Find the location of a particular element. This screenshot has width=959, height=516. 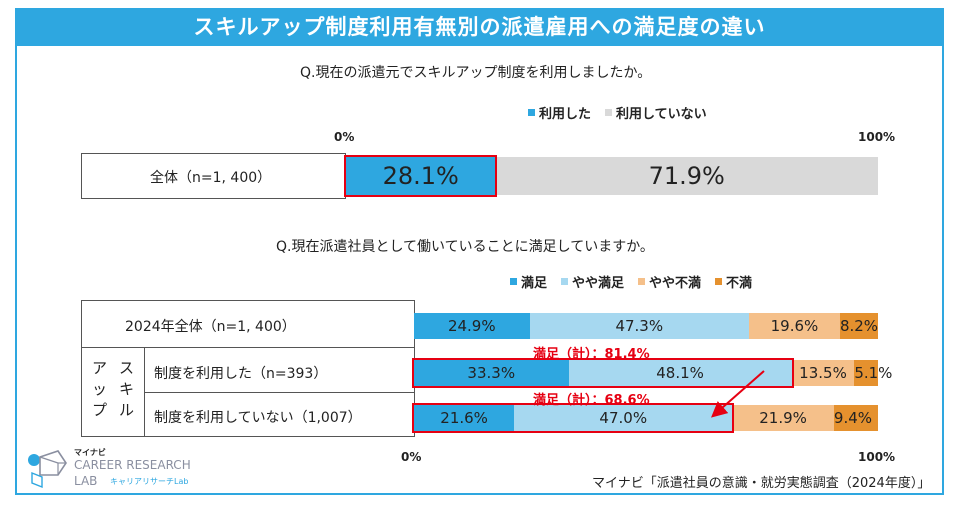

bar-segment-used-row-0: 28.1% is located at coordinates (421, 176).